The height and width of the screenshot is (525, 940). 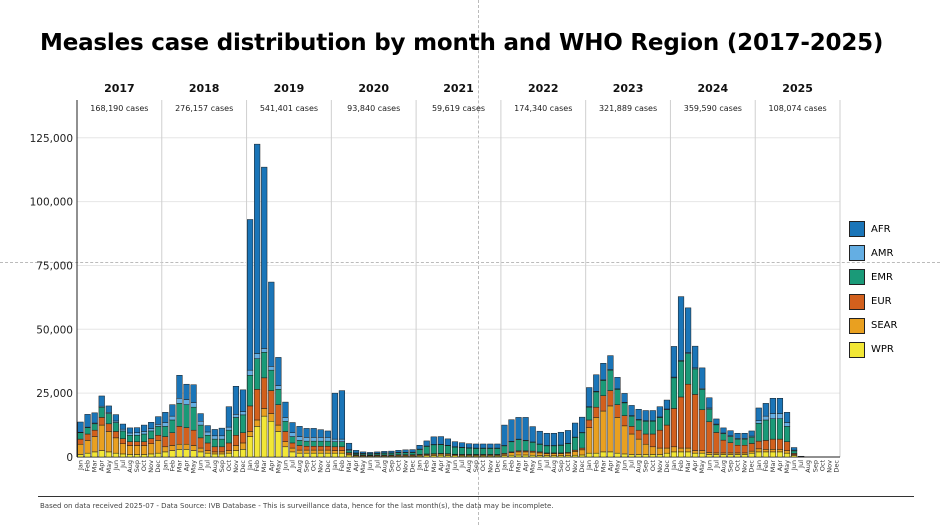 What do you see at coordinates (373, 108) in the screenshot?
I see `year-total-label: 93,840 cases` at bounding box center [373, 108].